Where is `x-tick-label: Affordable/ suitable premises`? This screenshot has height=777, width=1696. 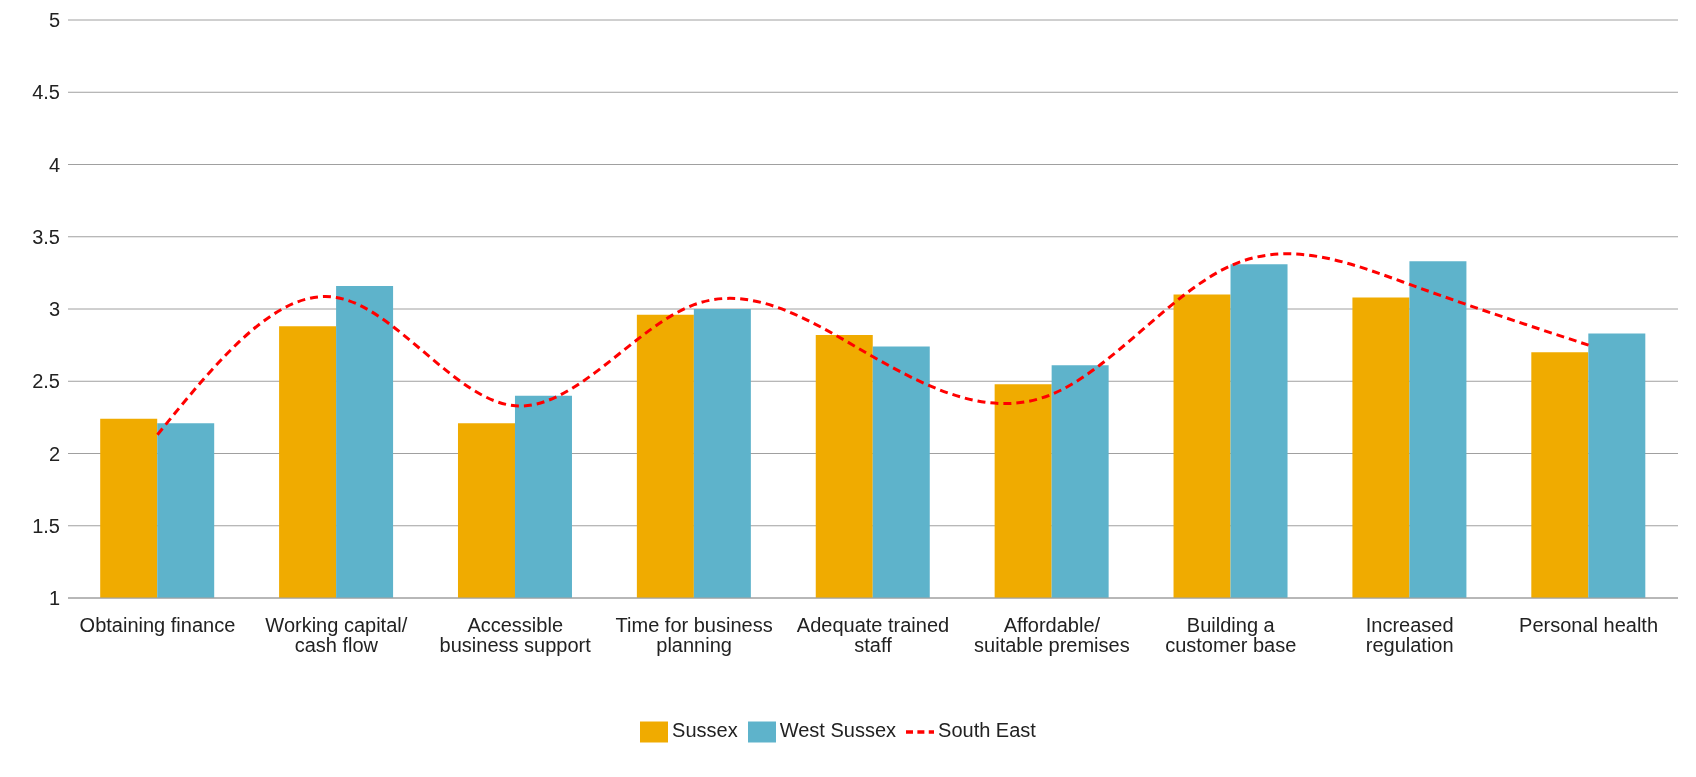 x-tick-label: Affordable/ suitable premises is located at coordinates (1052, 635).